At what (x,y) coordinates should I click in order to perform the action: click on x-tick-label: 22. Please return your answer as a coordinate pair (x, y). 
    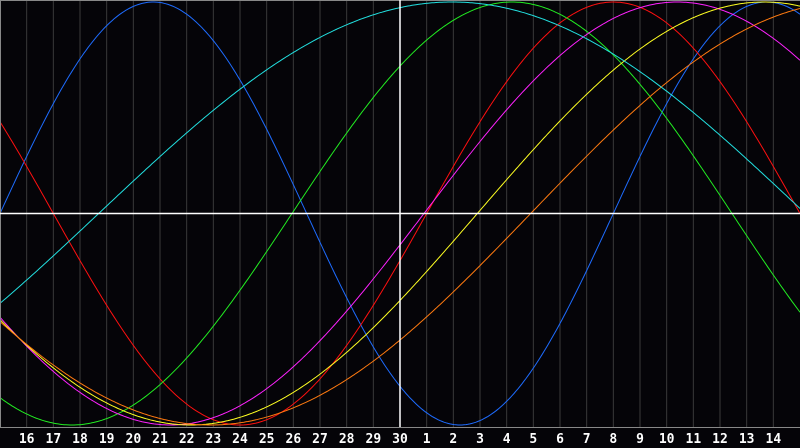
    Looking at the image, I should click on (187, 439).